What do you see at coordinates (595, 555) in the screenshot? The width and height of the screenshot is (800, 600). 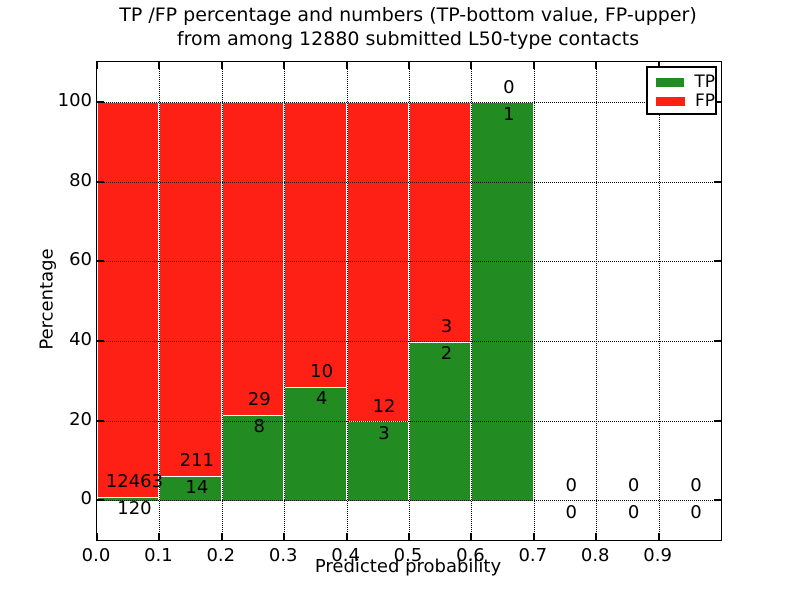 I see `x-tick-label: 0.8` at bounding box center [595, 555].